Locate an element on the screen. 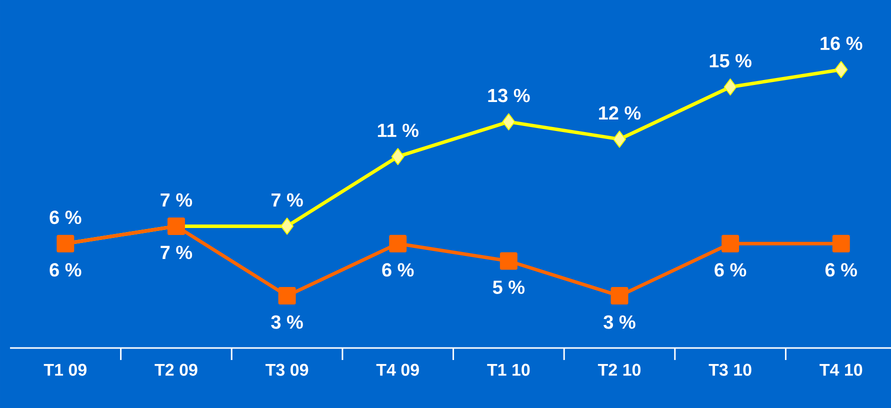 The width and height of the screenshot is (891, 408). x-tick-label: T3 10 is located at coordinates (730, 370).